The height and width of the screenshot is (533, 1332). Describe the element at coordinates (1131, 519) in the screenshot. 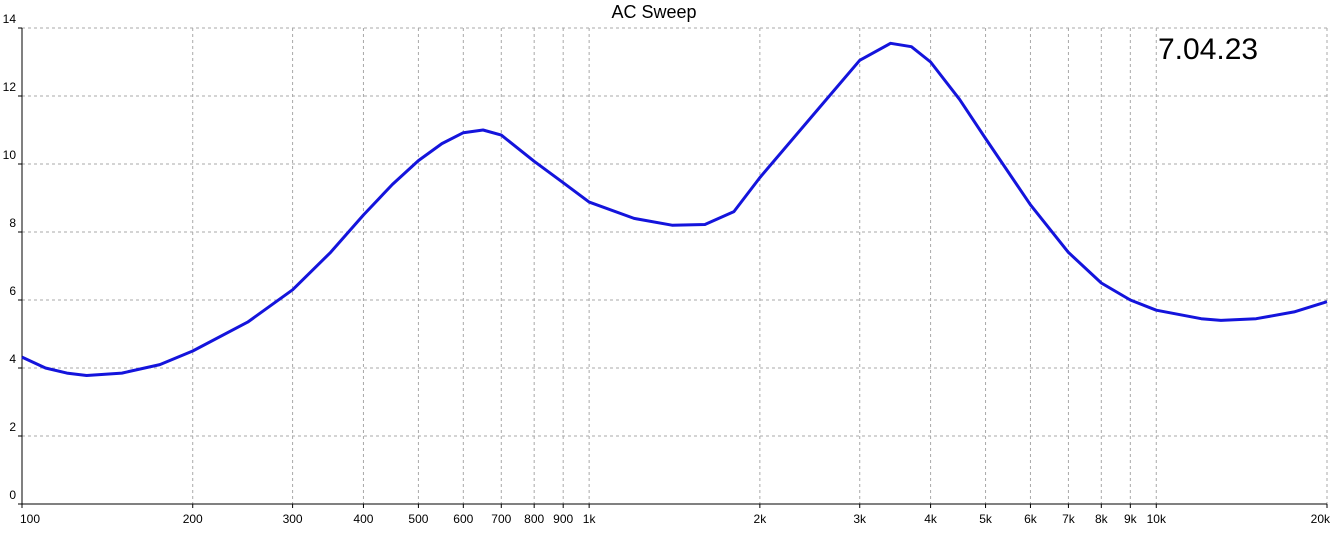

I see `x-tick-label: 9k` at that location.